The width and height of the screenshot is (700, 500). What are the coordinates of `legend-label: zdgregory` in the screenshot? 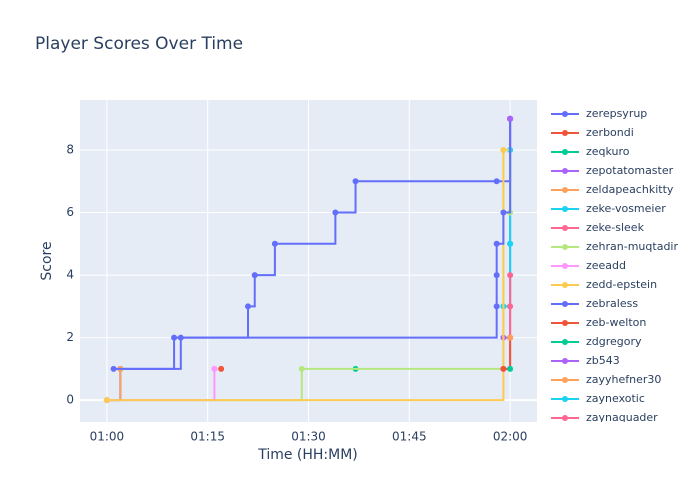 It's located at (614, 341).